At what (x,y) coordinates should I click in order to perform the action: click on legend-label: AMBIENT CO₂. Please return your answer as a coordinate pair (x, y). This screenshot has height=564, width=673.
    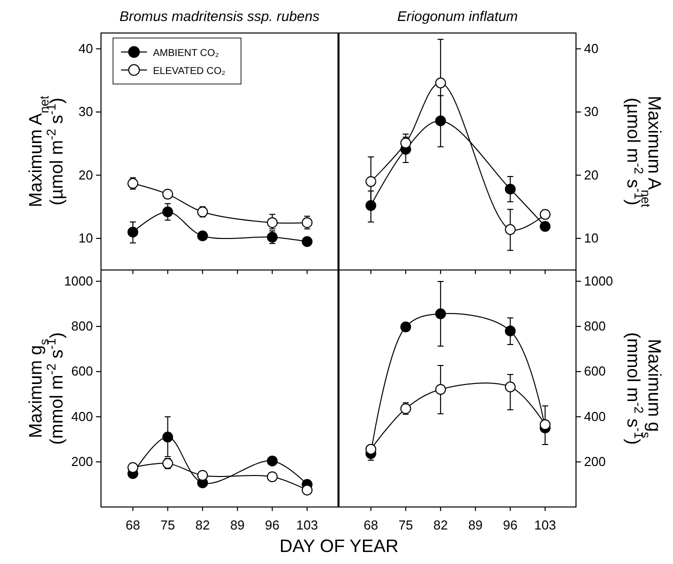
    Looking at the image, I should click on (186, 53).